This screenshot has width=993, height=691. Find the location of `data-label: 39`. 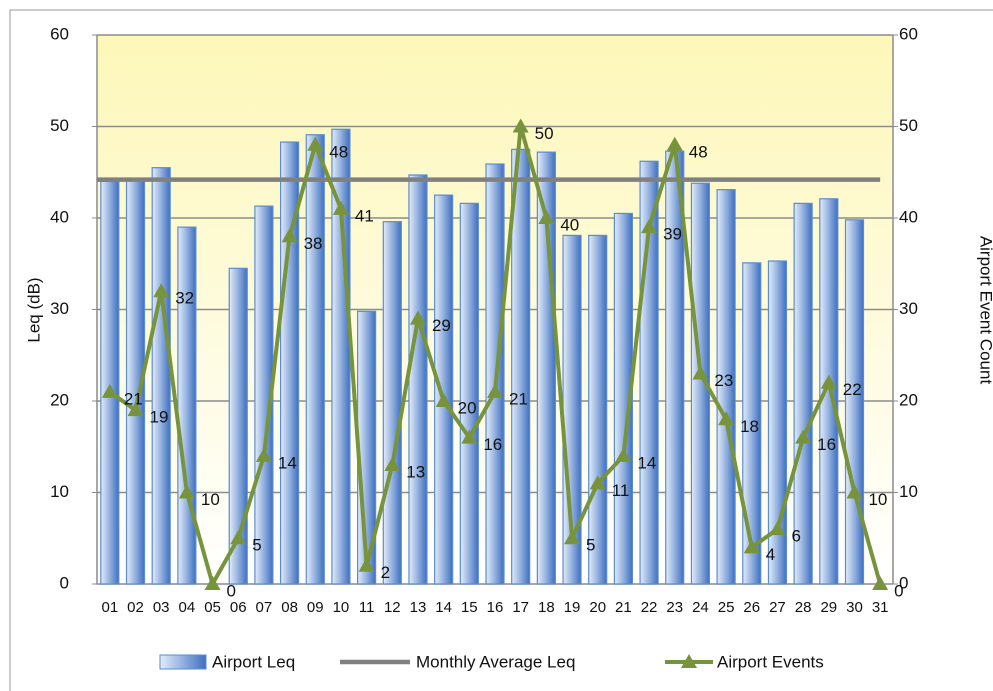

data-label: 39 is located at coordinates (672, 234).